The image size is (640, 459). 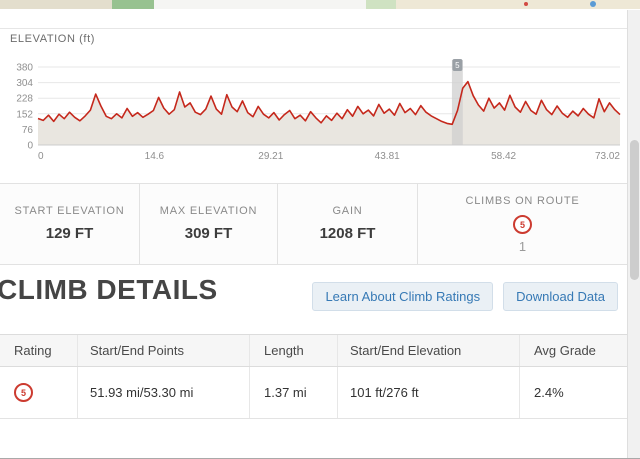 What do you see at coordinates (260, 4) in the screenshot?
I see `map-road-fragment` at bounding box center [260, 4].